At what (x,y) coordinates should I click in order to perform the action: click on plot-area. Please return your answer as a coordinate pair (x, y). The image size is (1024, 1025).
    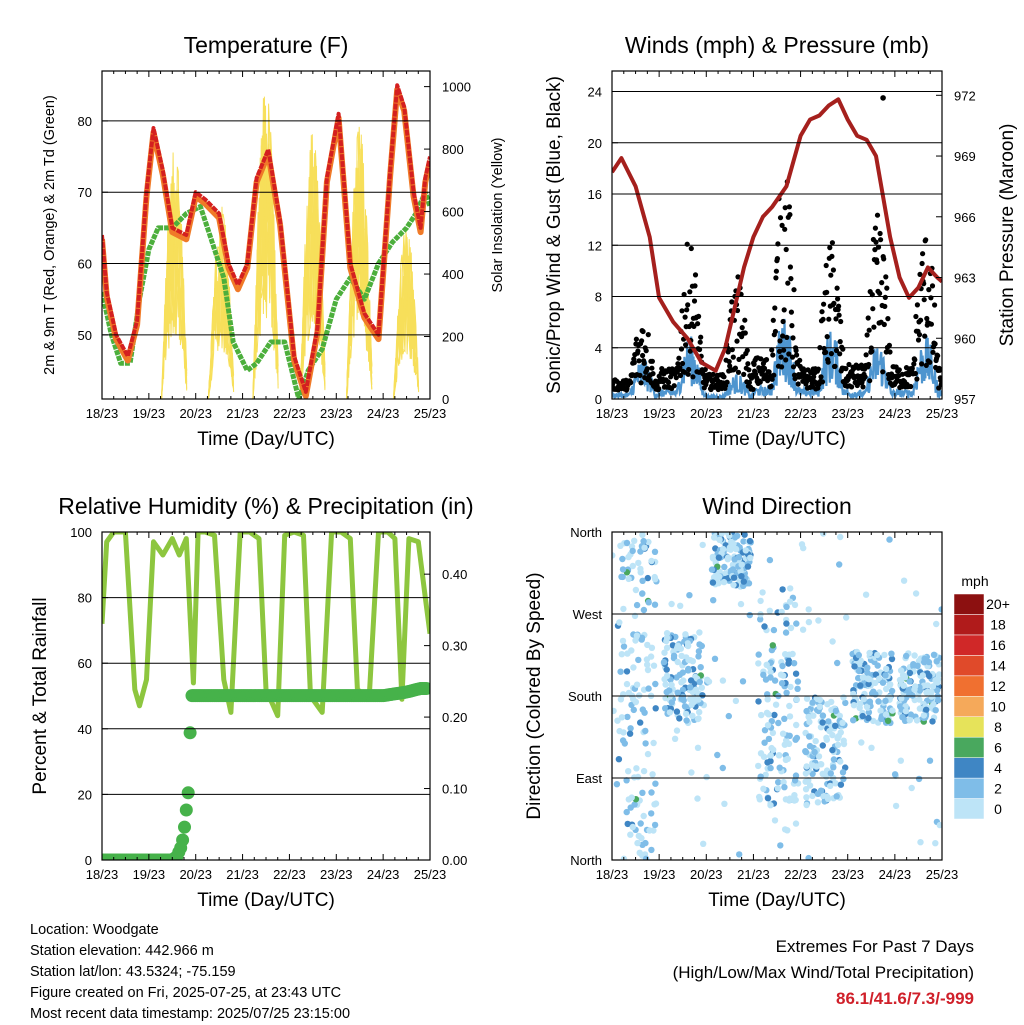
    Looking at the image, I should click on (266, 241).